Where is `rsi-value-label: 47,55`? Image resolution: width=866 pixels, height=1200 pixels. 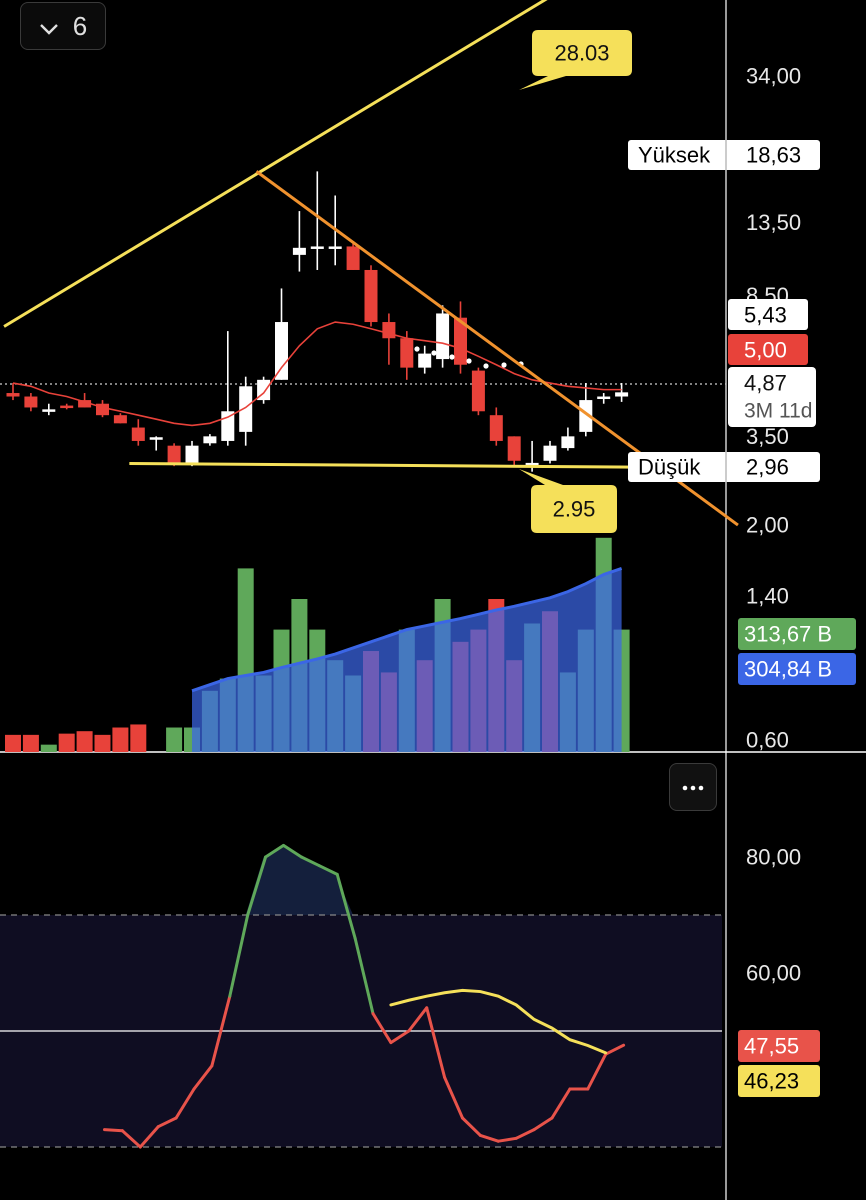
rsi-value-label: 47,55 is located at coordinates (771, 1046).